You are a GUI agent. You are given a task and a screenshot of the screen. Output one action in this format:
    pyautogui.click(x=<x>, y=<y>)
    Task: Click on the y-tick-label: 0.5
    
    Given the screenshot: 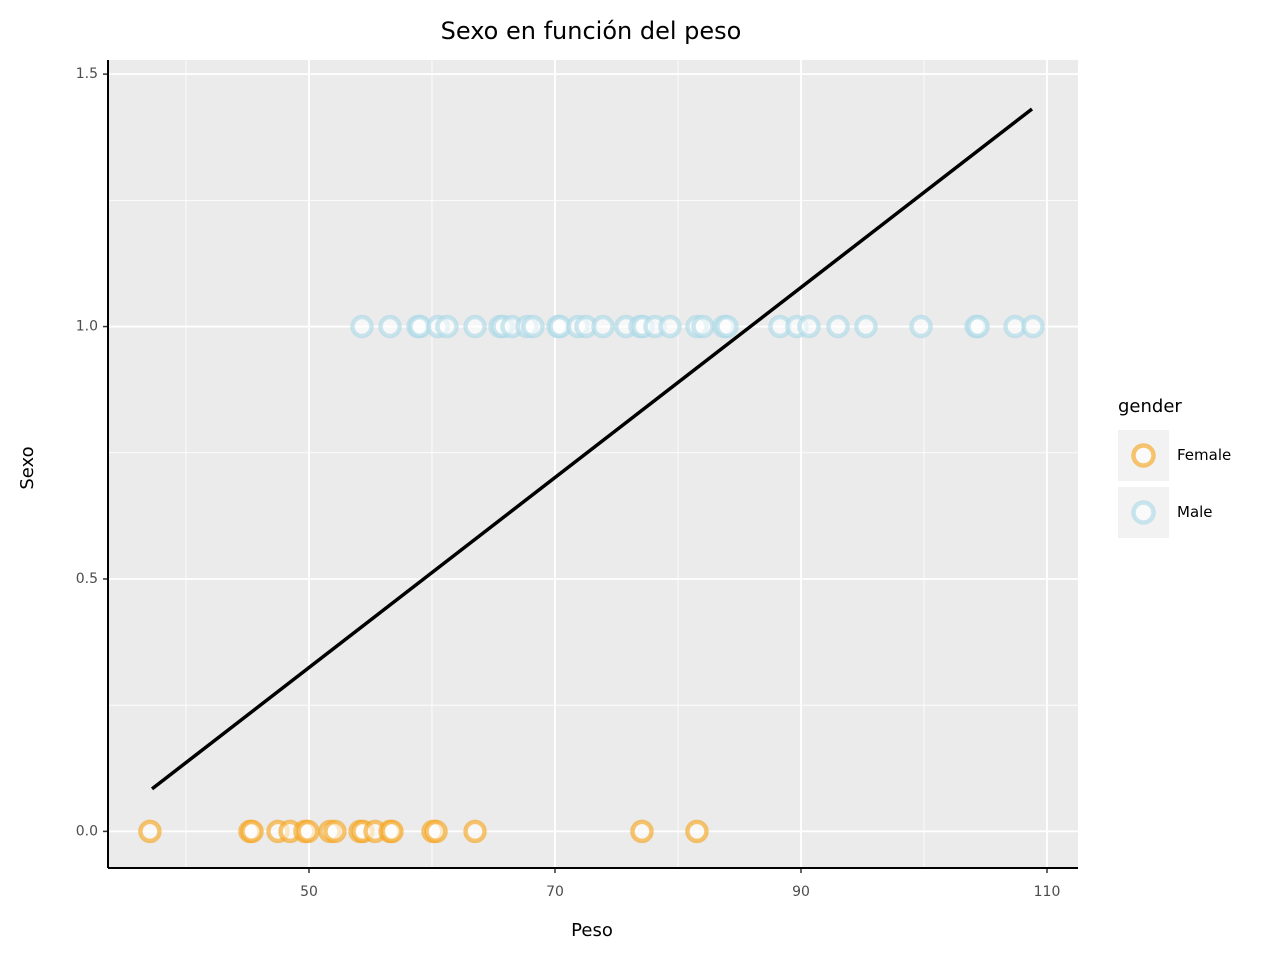 What is the action you would take?
    pyautogui.click(x=87, y=579)
    